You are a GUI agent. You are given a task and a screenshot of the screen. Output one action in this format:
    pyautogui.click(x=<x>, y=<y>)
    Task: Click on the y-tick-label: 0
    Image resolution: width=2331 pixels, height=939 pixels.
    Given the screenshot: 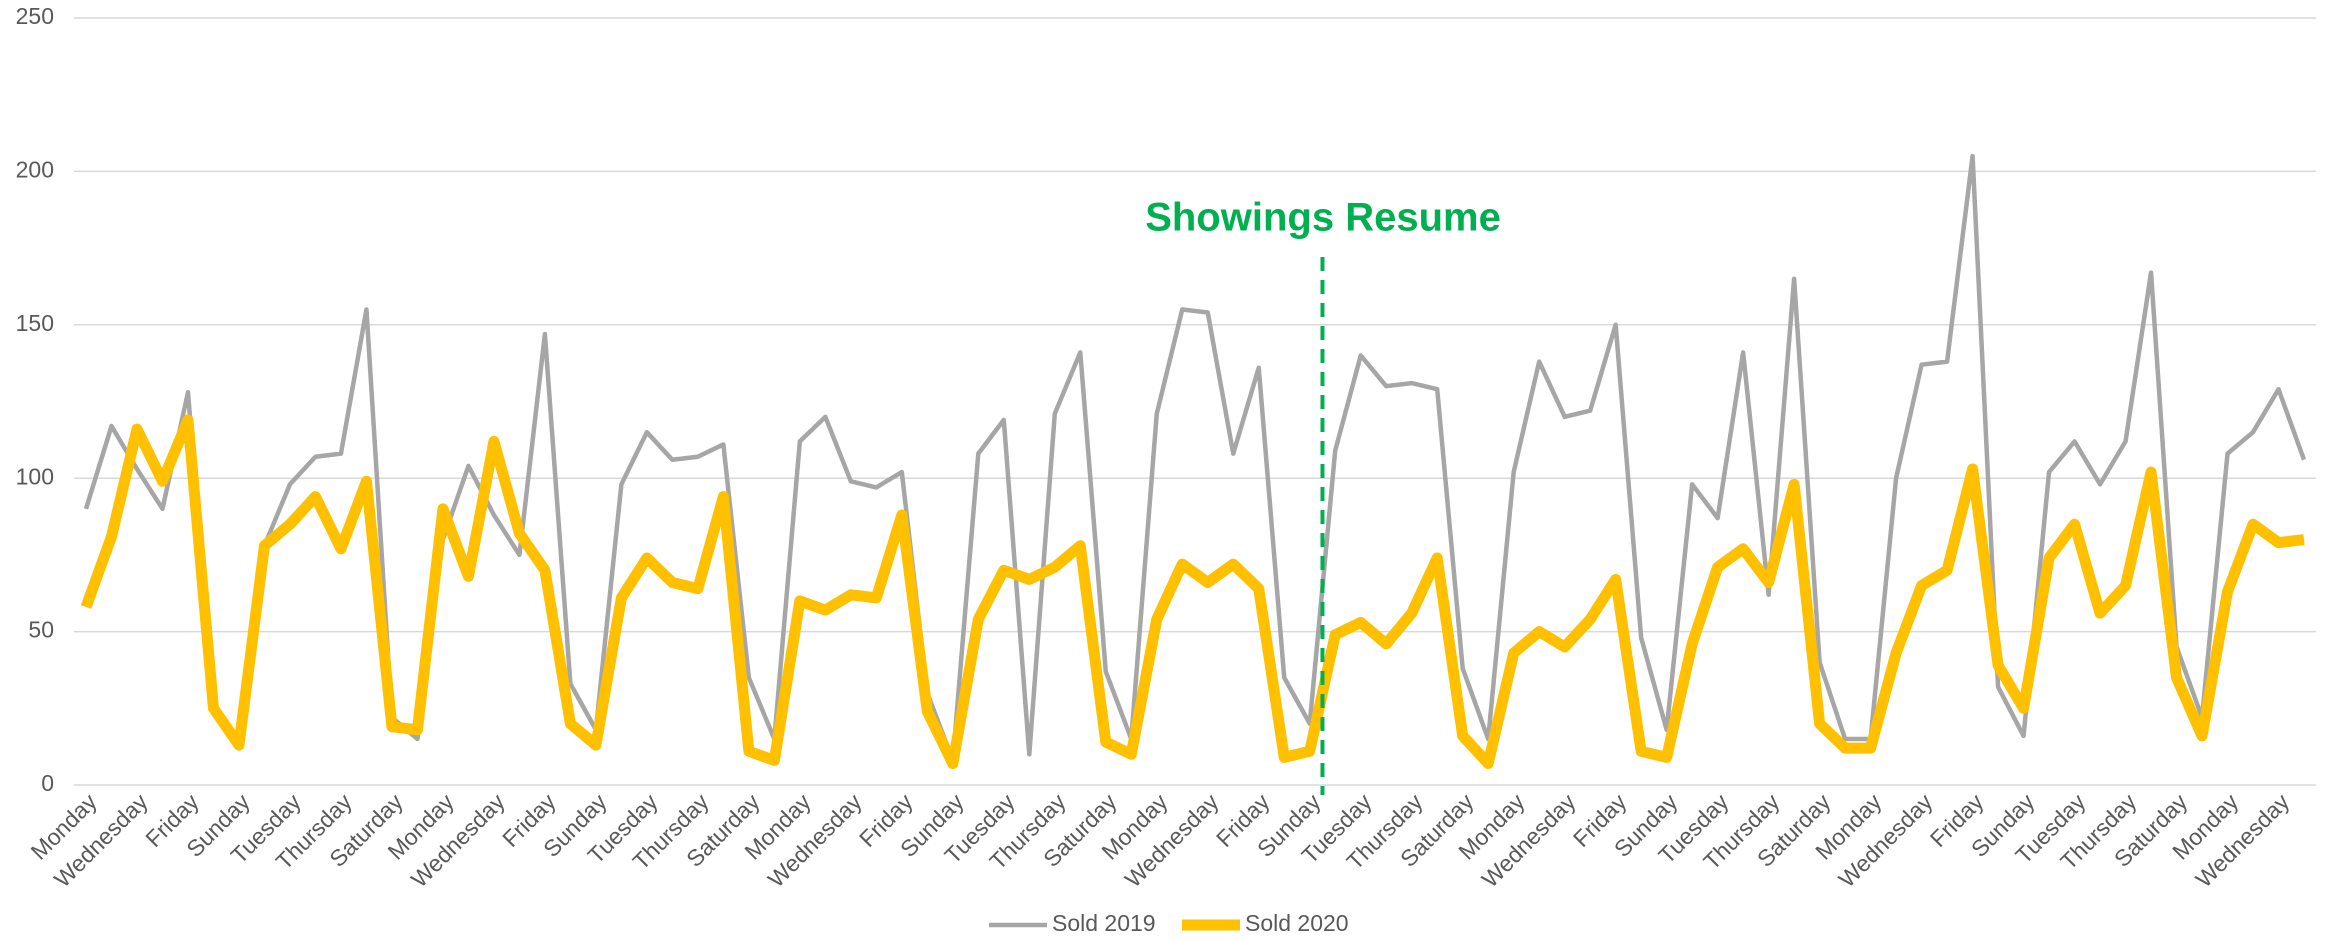 What is the action you would take?
    pyautogui.click(x=47, y=783)
    